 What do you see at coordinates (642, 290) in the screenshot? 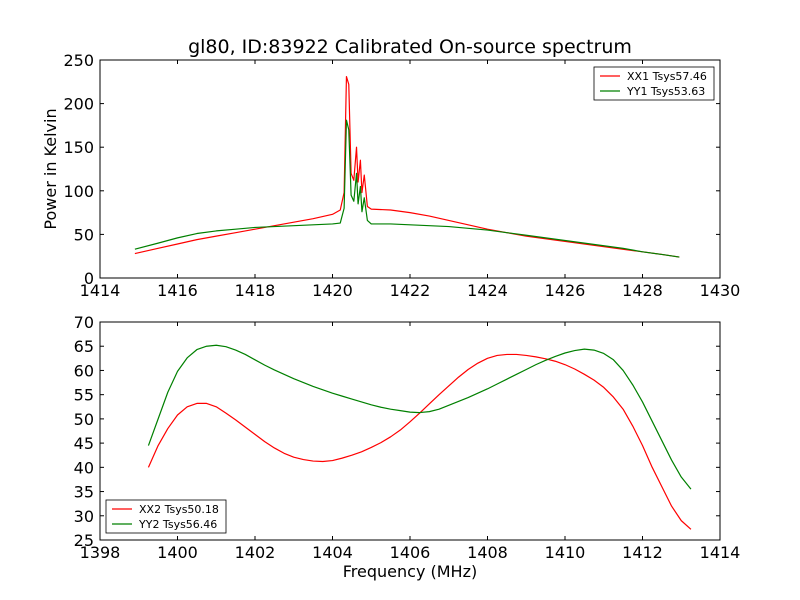
I see `x-tick-label: 1428` at bounding box center [642, 290].